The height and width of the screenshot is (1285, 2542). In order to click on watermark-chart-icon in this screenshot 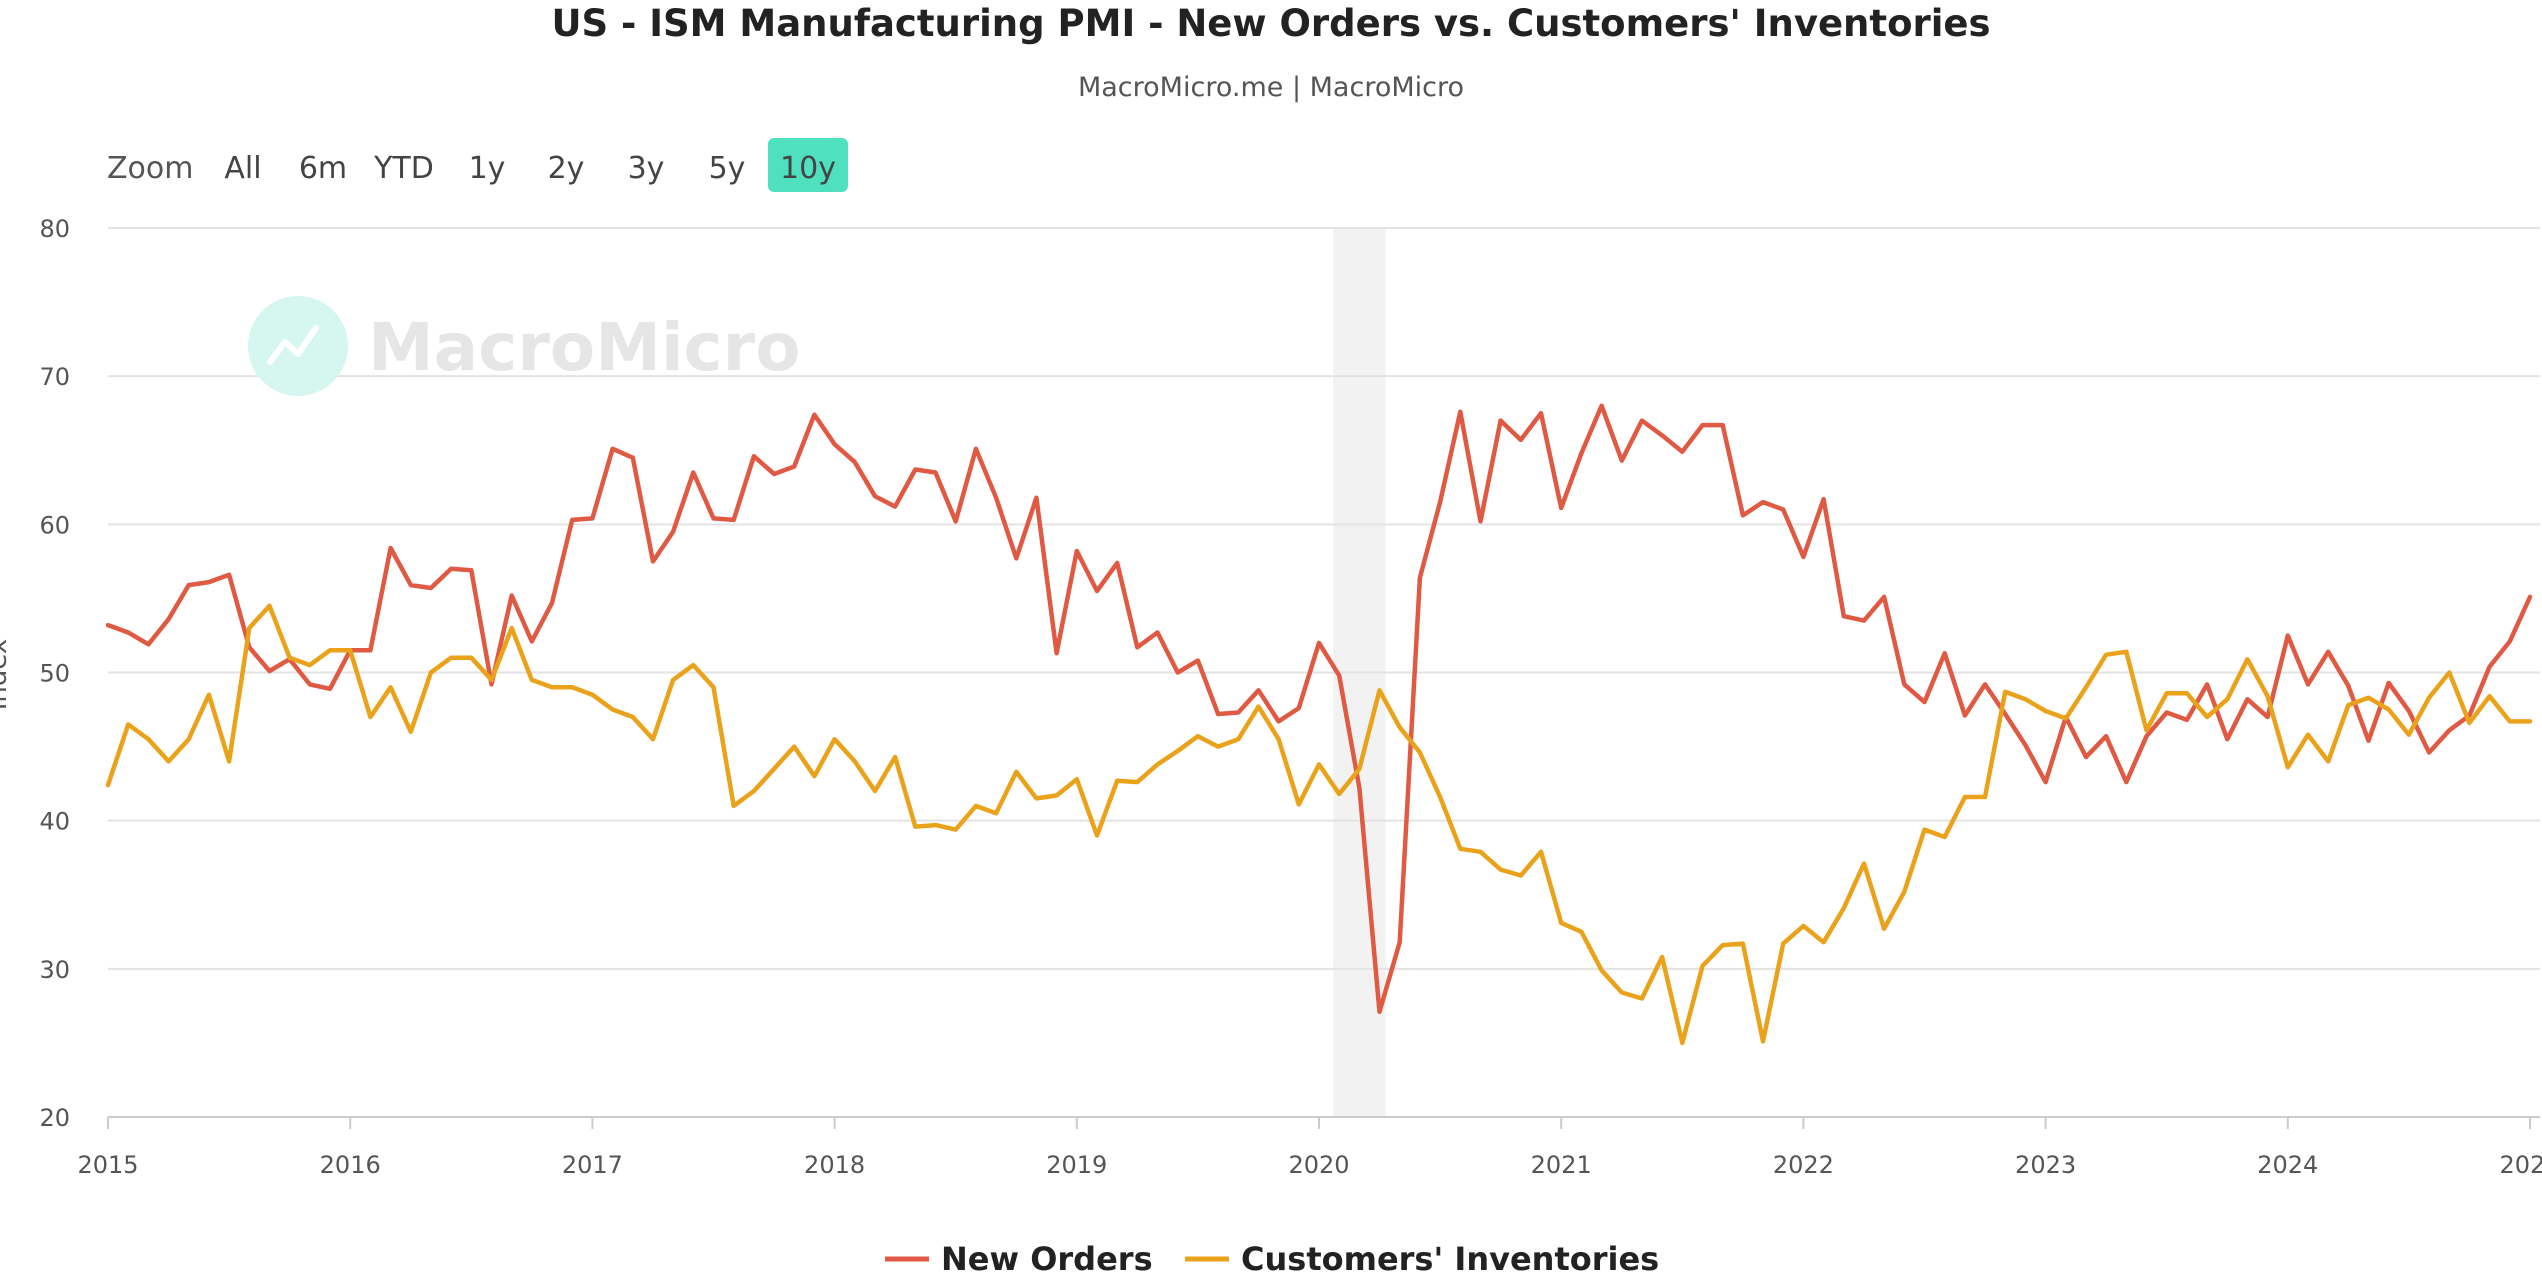, I will do `click(293, 345)`.